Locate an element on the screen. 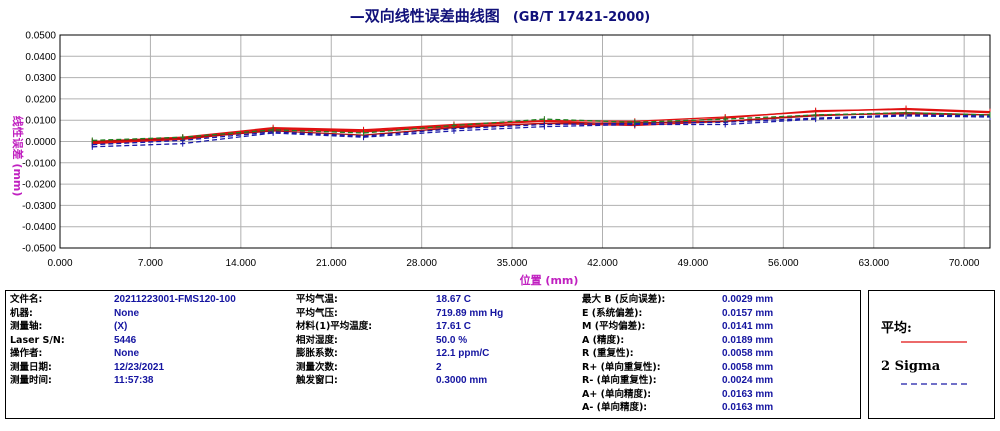  y-tick-label: 0.0000 is located at coordinates (40, 142).